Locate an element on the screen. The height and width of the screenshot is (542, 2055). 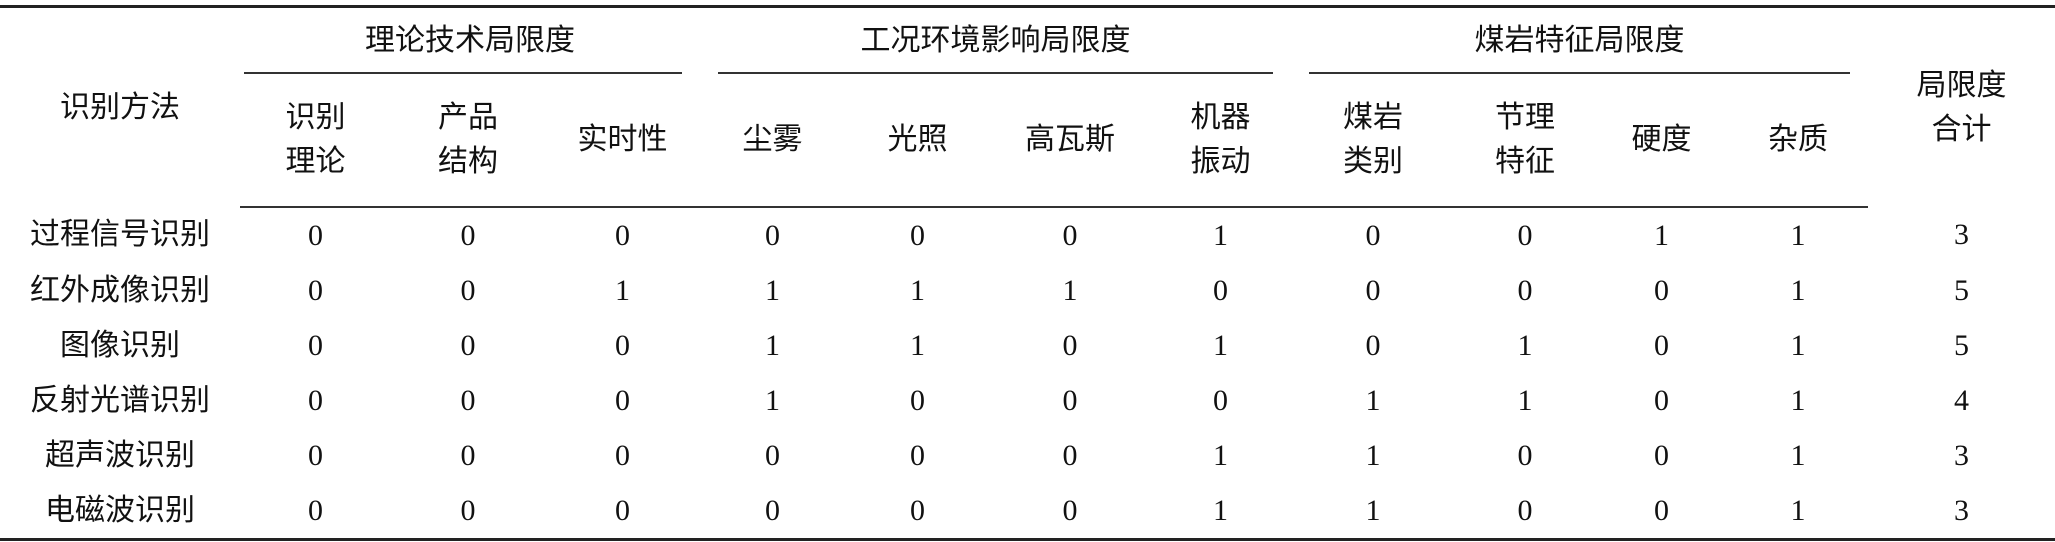
column-header: 杂质 is located at coordinates (1798, 141).